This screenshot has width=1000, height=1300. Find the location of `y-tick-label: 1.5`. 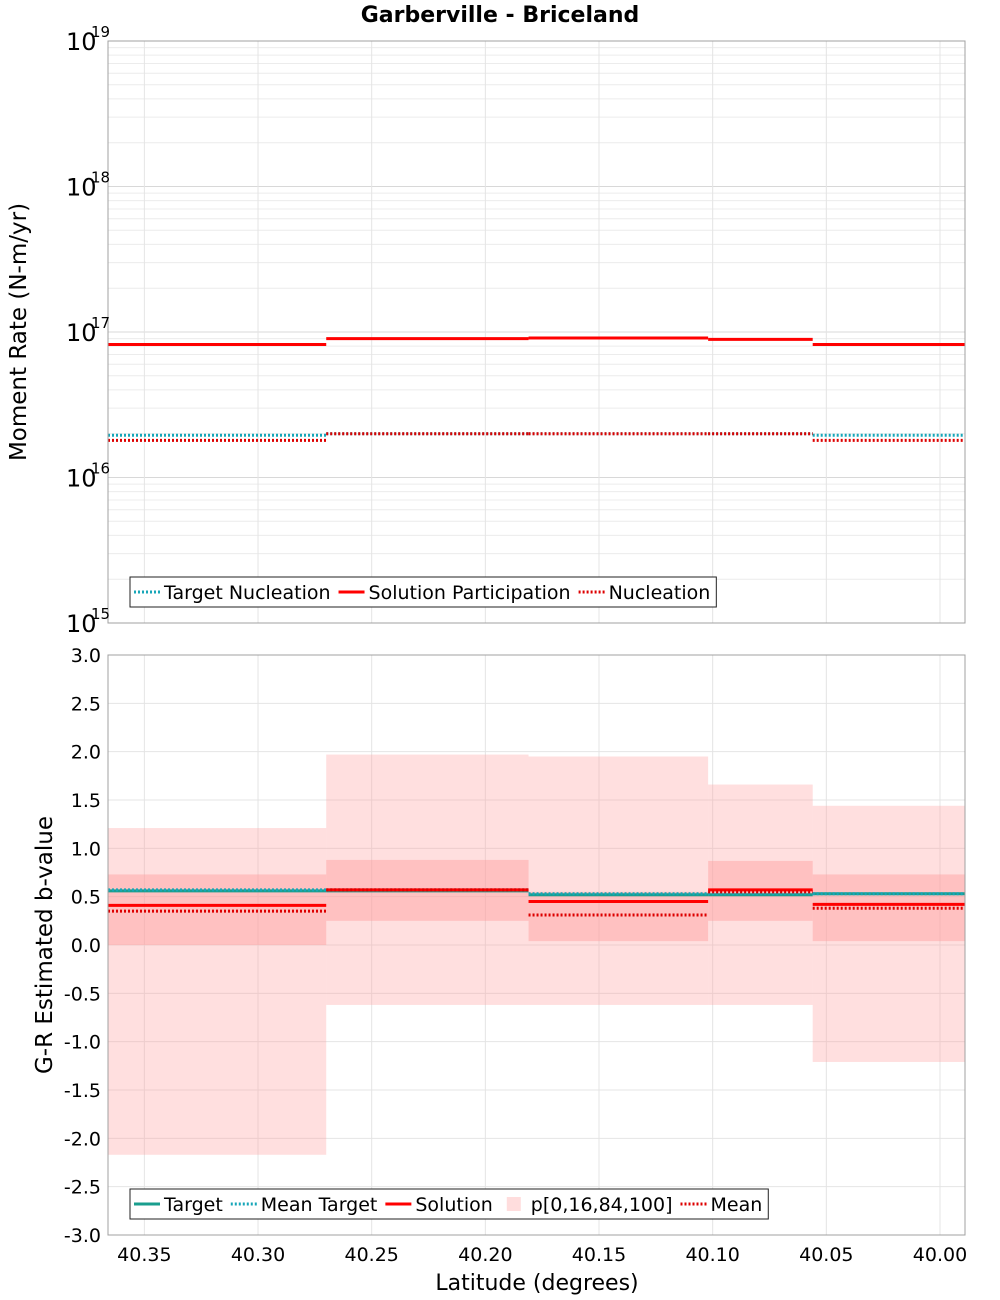

y-tick-label: 1.5 is located at coordinates (86, 801).